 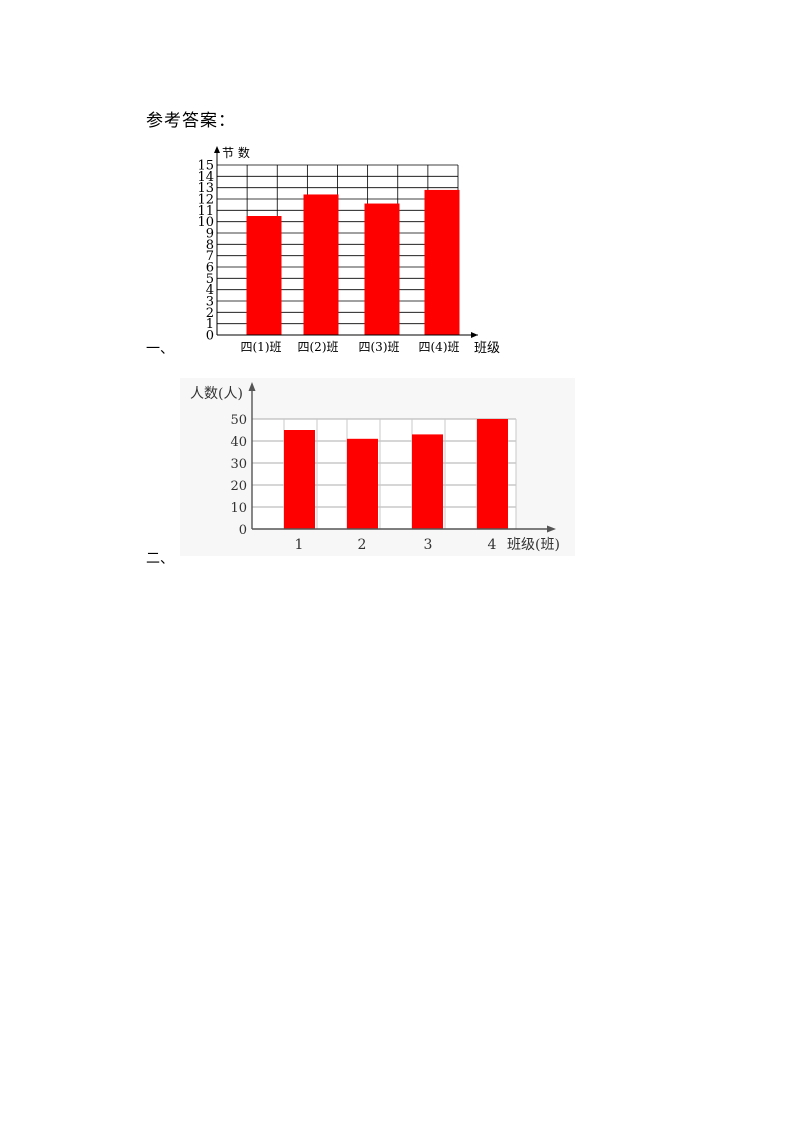 I want to click on chart1-y-tick-label: 7, so click(x=210, y=256).